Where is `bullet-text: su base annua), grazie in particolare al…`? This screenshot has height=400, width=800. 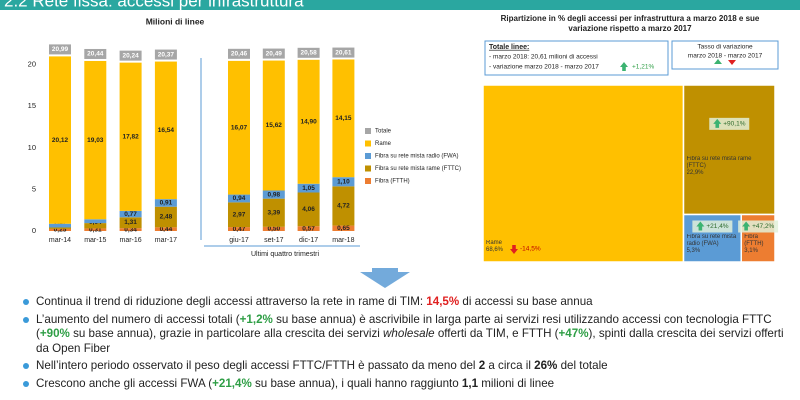
bullet-text: su base annua), grazie in particolare al… is located at coordinates (226, 333).